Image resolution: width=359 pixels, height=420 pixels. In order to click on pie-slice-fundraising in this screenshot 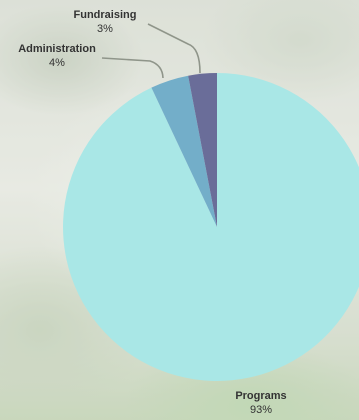, I will do `click(202, 150)`.